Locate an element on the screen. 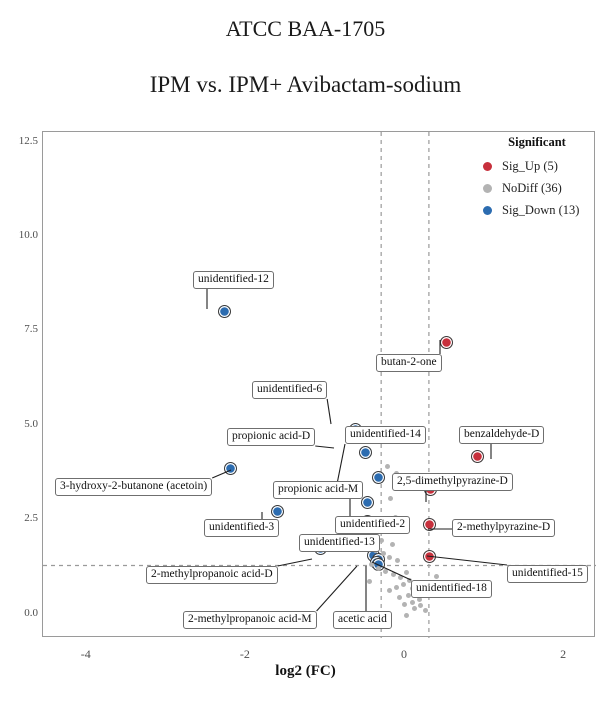  y-axis-tick-label: 7.5 is located at coordinates (31, 329).